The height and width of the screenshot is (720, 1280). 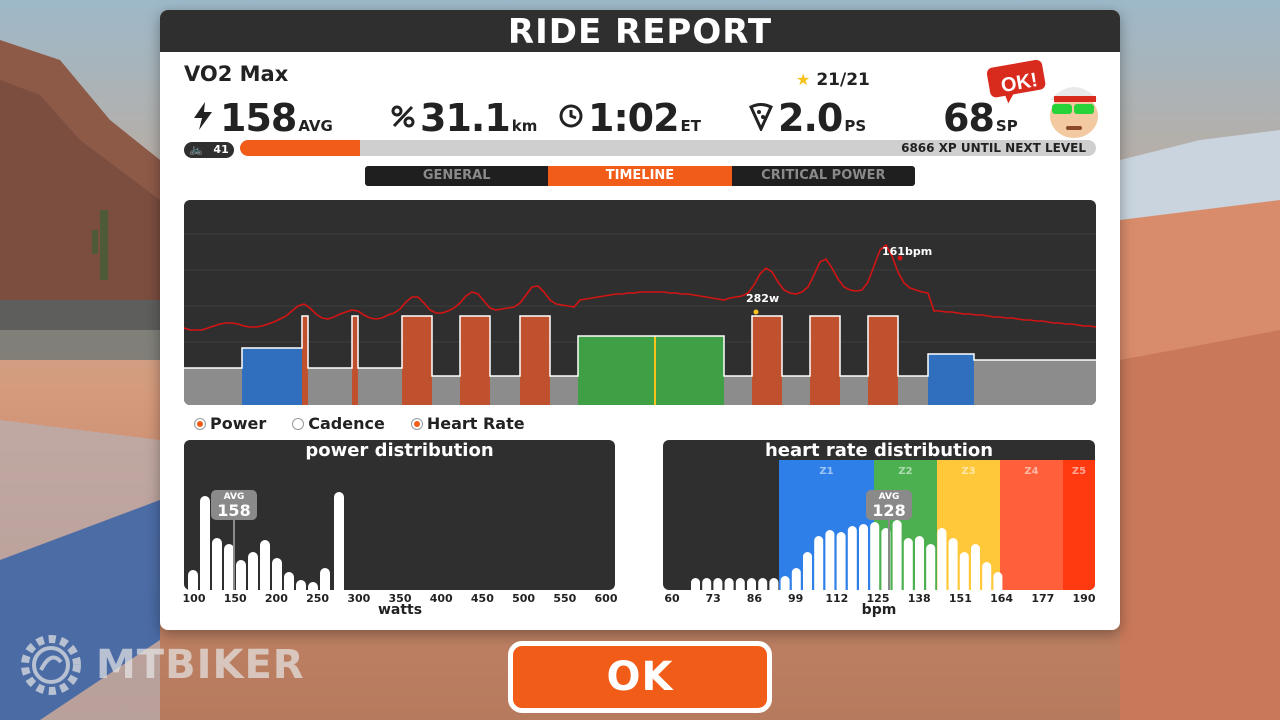 What do you see at coordinates (261, 116) in the screenshot?
I see `stat-power: 158 AVG` at bounding box center [261, 116].